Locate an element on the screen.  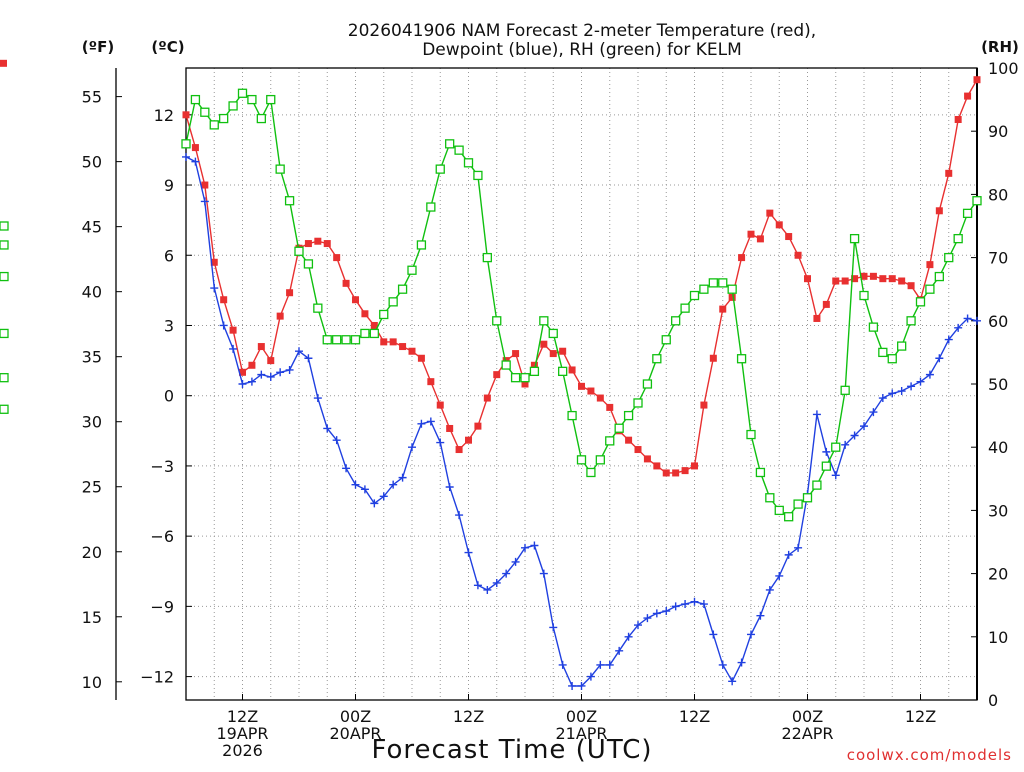
c-tick-label: 9 is located at coordinates (169, 185).